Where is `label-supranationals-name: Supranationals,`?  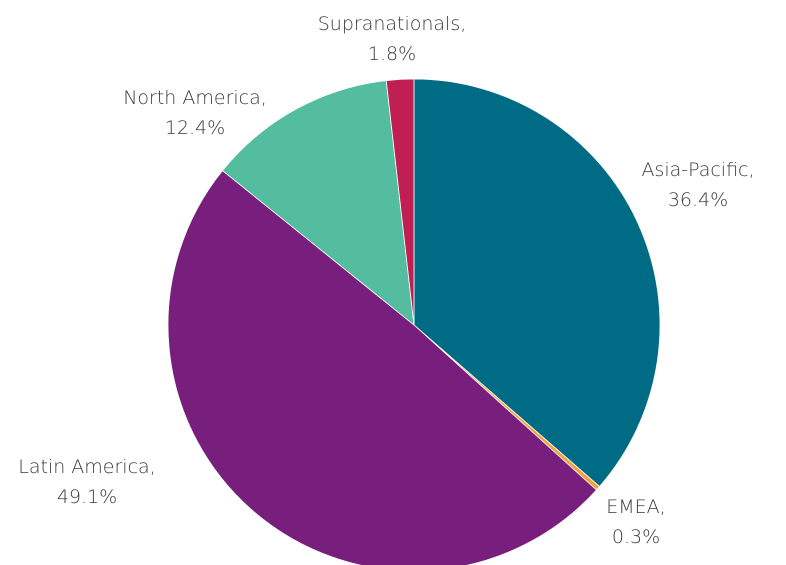 label-supranationals-name: Supranationals, is located at coordinates (392, 24).